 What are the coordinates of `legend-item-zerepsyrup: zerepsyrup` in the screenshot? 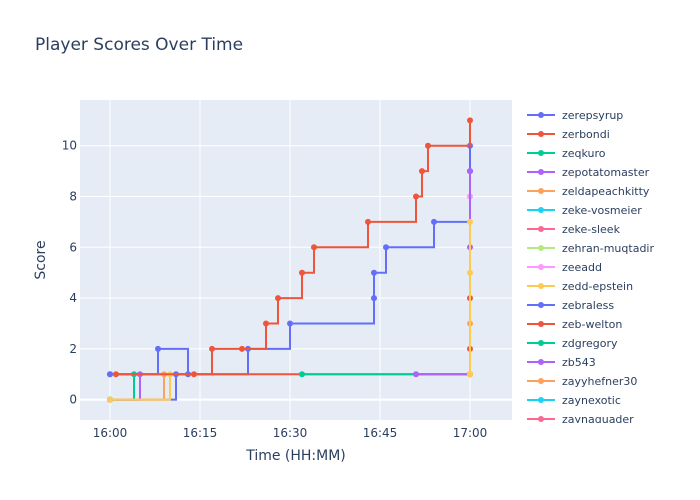 It's located at (575, 115).